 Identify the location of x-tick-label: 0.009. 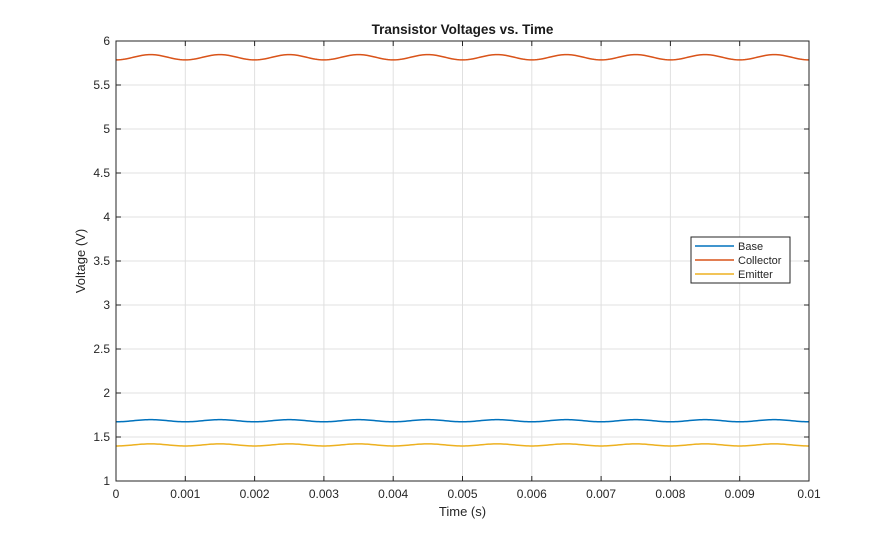
(740, 494).